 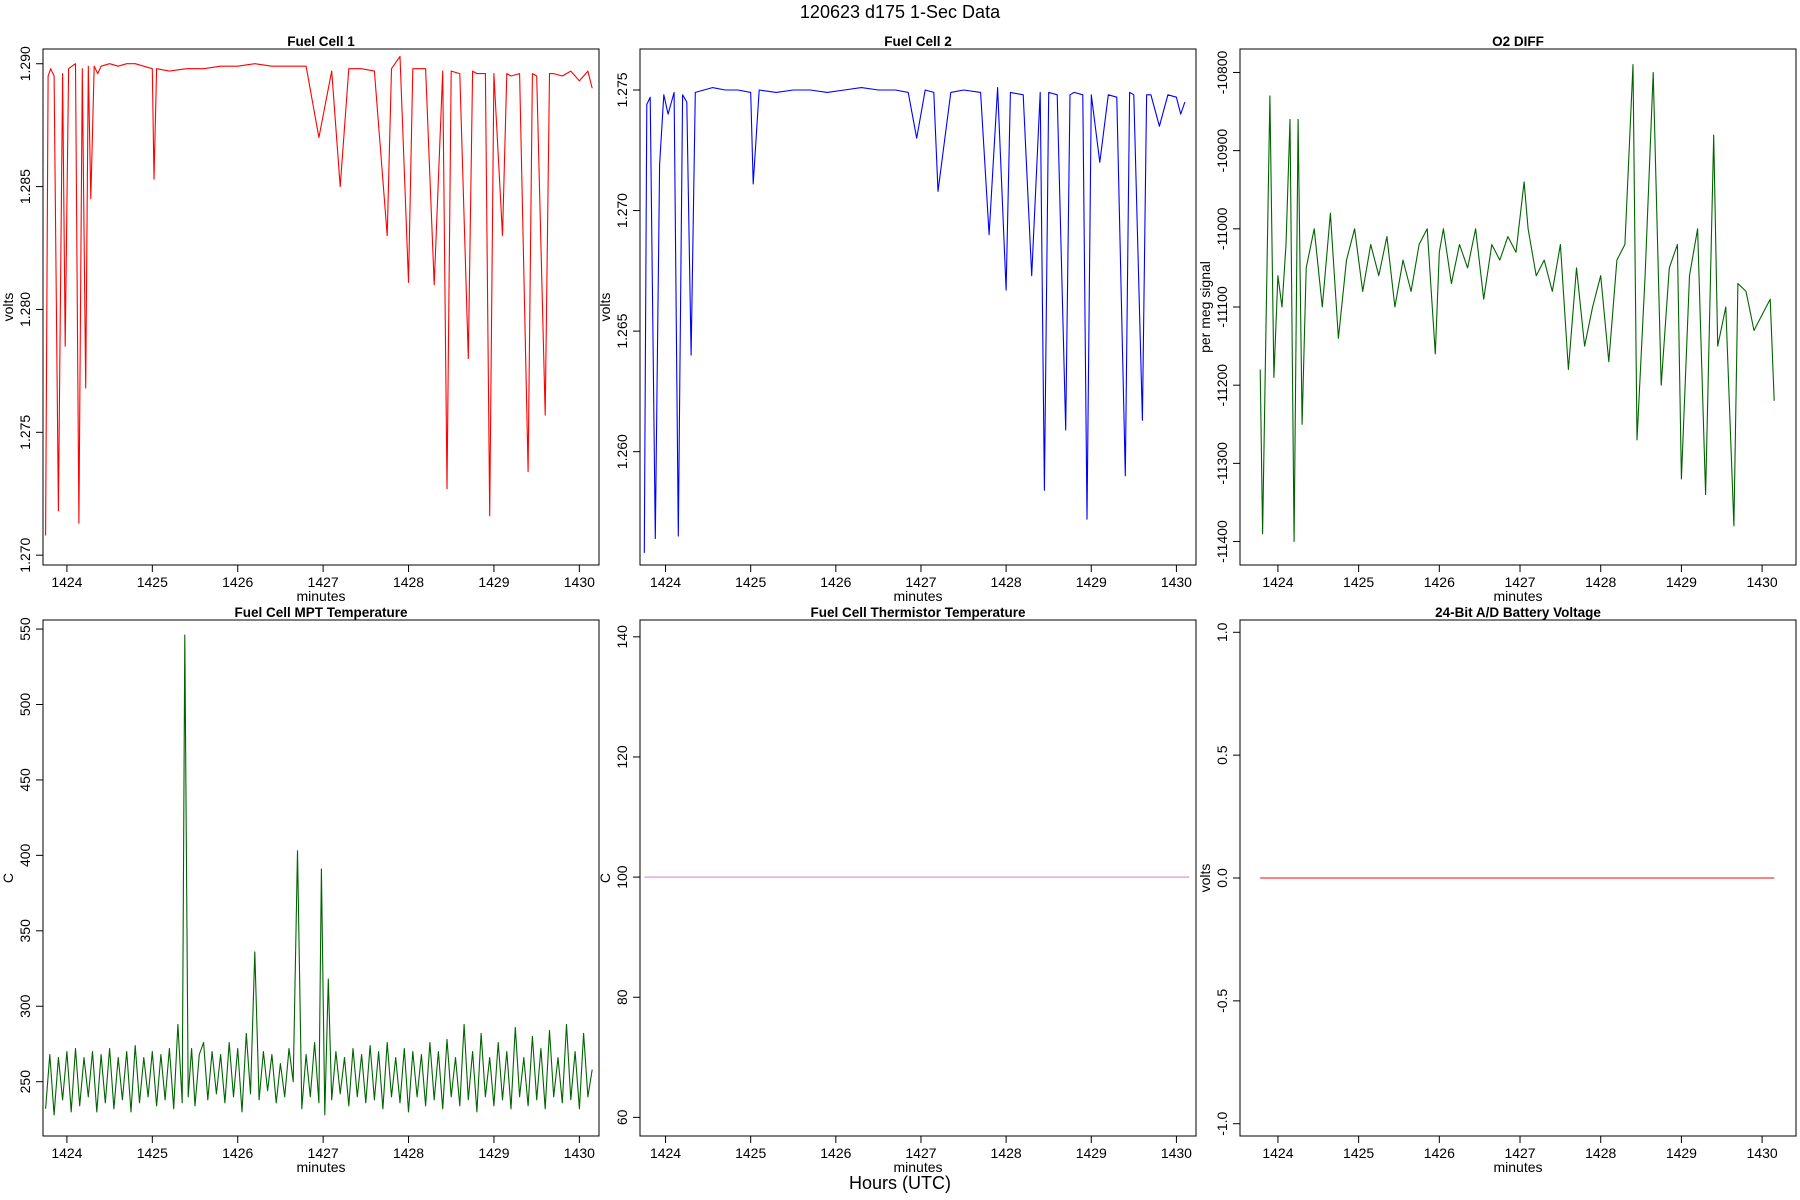 I want to click on y-tick-label: -11000, so click(x=1222, y=228).